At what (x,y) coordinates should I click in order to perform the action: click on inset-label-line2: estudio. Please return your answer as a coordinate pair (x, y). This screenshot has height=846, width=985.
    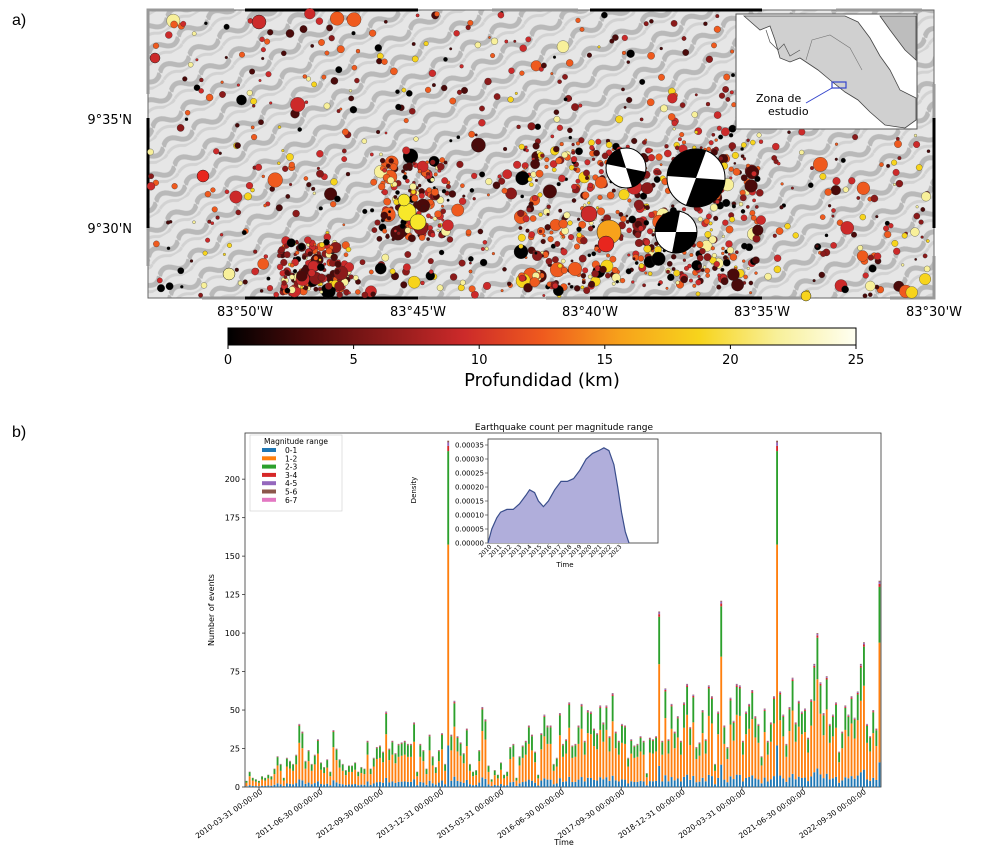
    Looking at the image, I should click on (788, 111).